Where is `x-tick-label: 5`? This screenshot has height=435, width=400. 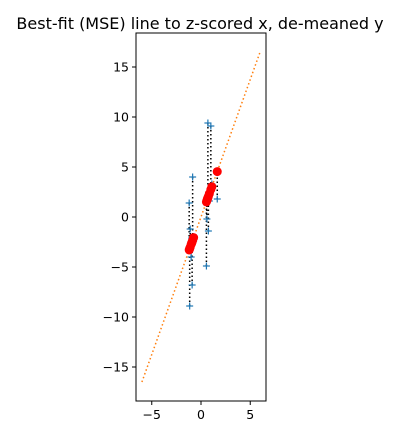
x-tick-label: 5 is located at coordinates (250, 414).